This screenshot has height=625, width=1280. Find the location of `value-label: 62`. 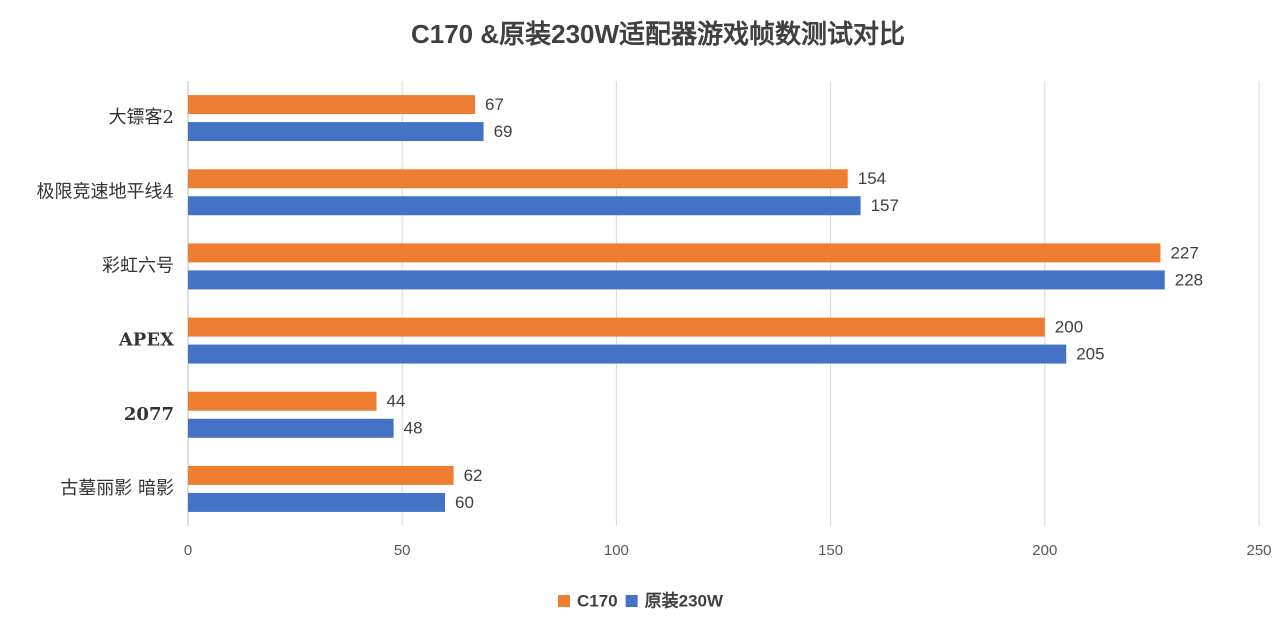

value-label: 62 is located at coordinates (473, 475).